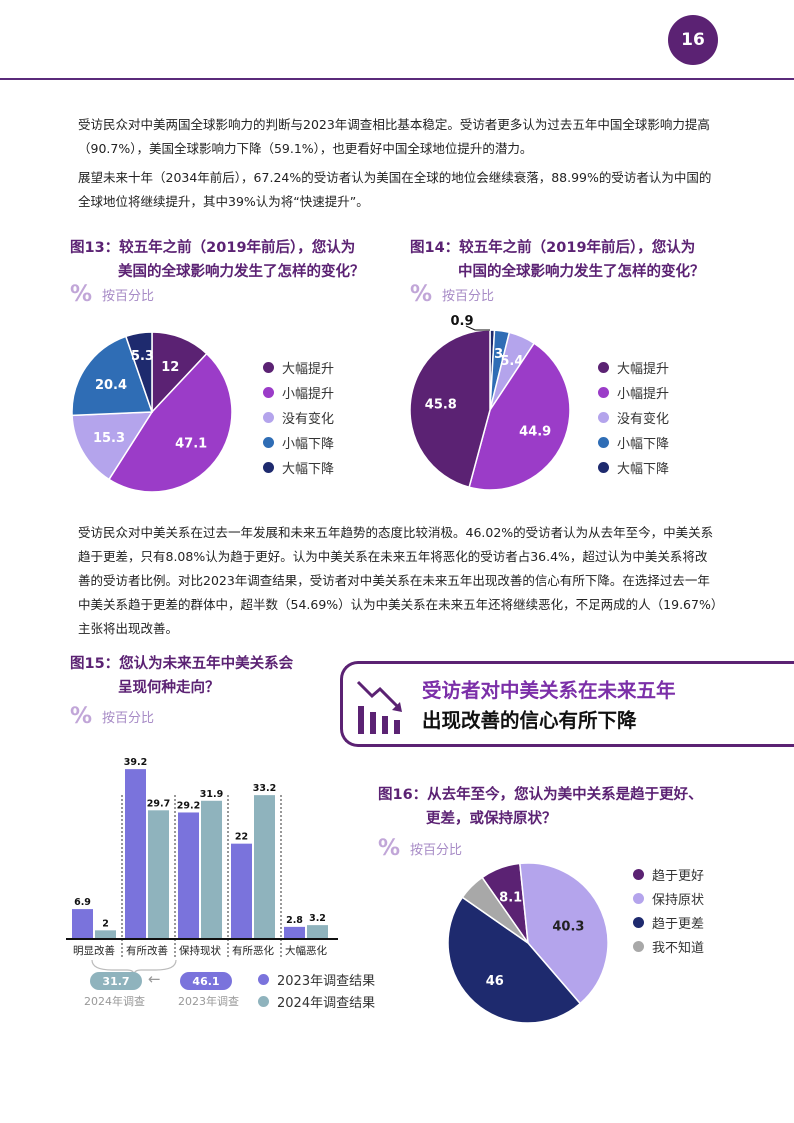 The image size is (794, 1123). What do you see at coordinates (580, 260) in the screenshot?
I see `fig14-title: 图14：较五年之前（2019年前后），您认为 中国的全球影响力发生了怎样的变化？` at bounding box center [580, 260].